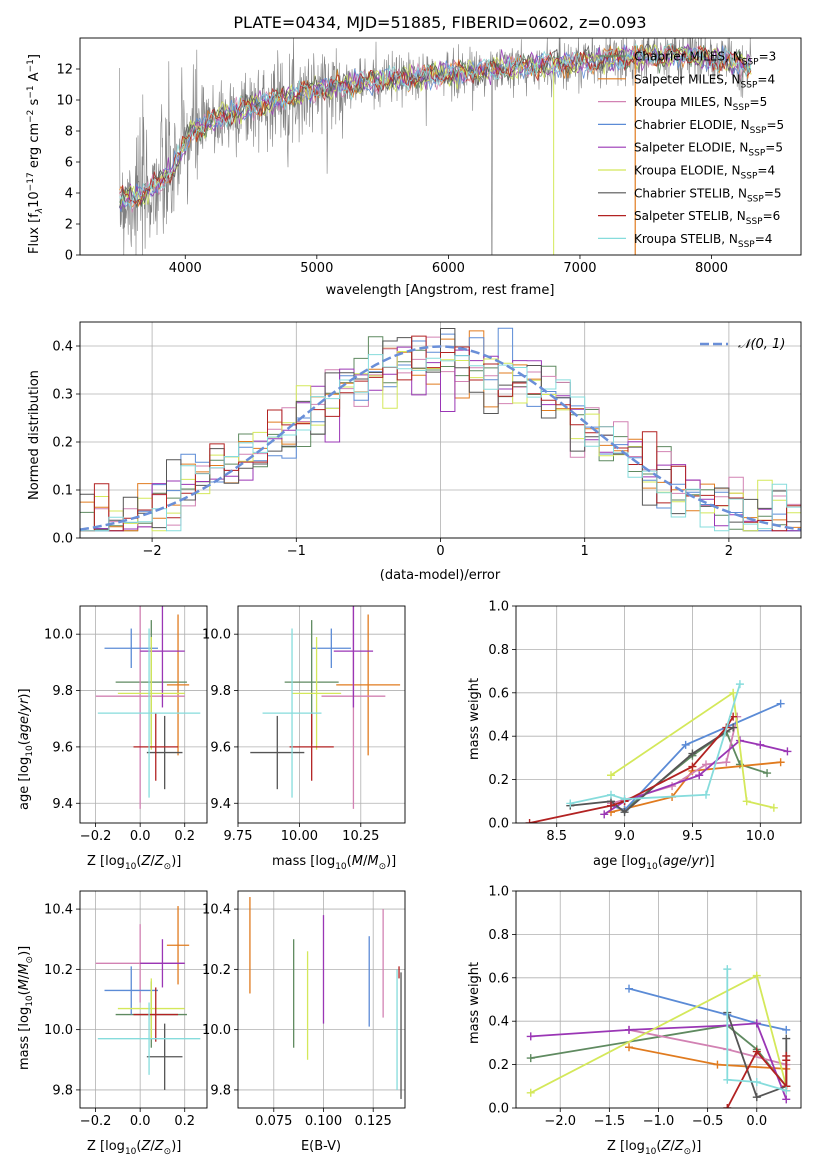 This screenshot has height=1170, width=819. Describe the element at coordinates (323, 1121) in the screenshot. I see `x-tick-label: 0.100` at that location.